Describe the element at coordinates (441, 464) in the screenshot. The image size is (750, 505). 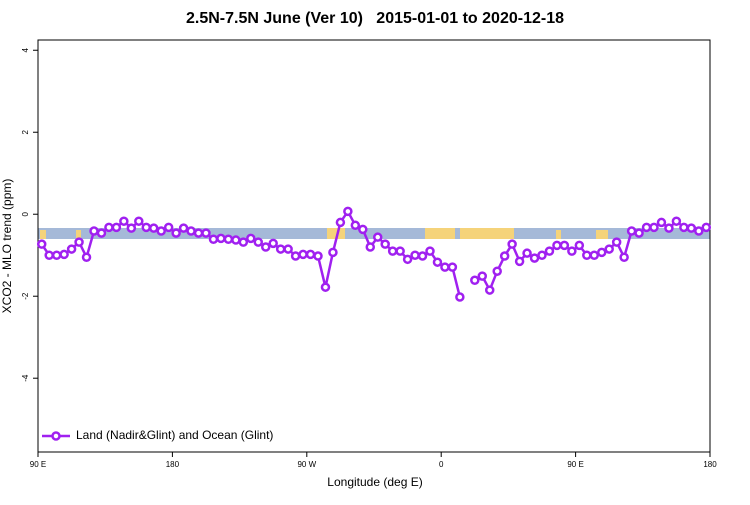
I see `x-tick-label: 0` at that location.